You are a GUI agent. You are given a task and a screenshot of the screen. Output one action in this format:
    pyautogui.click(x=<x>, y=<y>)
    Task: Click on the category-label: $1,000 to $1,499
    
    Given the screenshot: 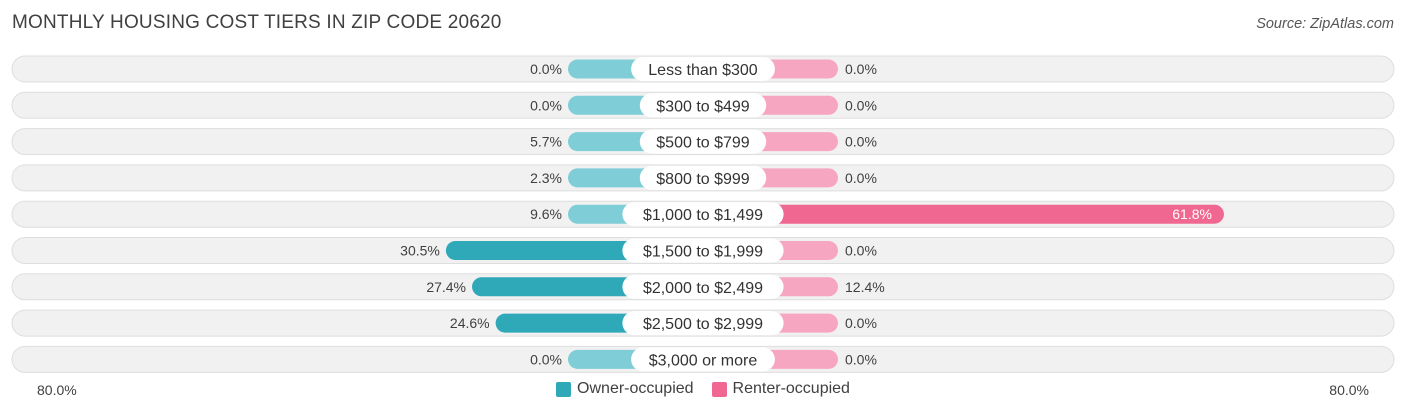 What is the action you would take?
    pyautogui.click(x=703, y=215)
    